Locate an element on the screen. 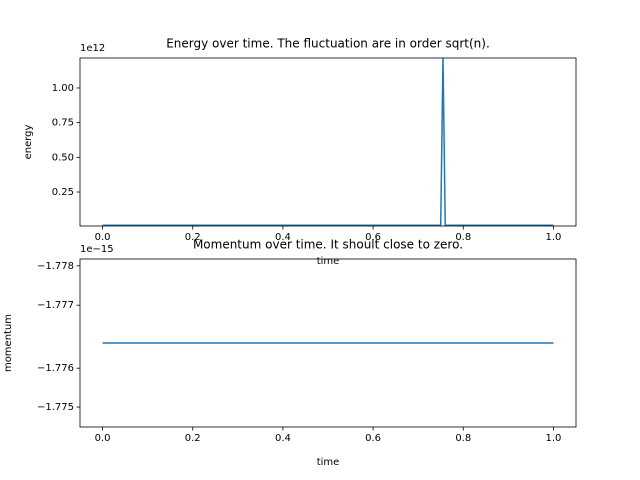  y-tick-label: −1.778 is located at coordinates (55, 266).